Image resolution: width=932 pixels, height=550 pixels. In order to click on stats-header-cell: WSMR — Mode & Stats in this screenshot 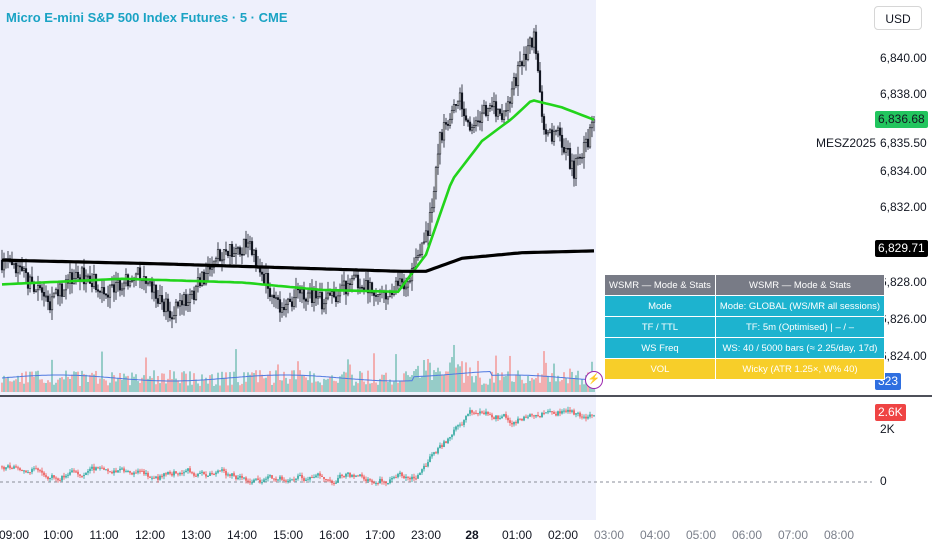, I will do `click(800, 285)`.